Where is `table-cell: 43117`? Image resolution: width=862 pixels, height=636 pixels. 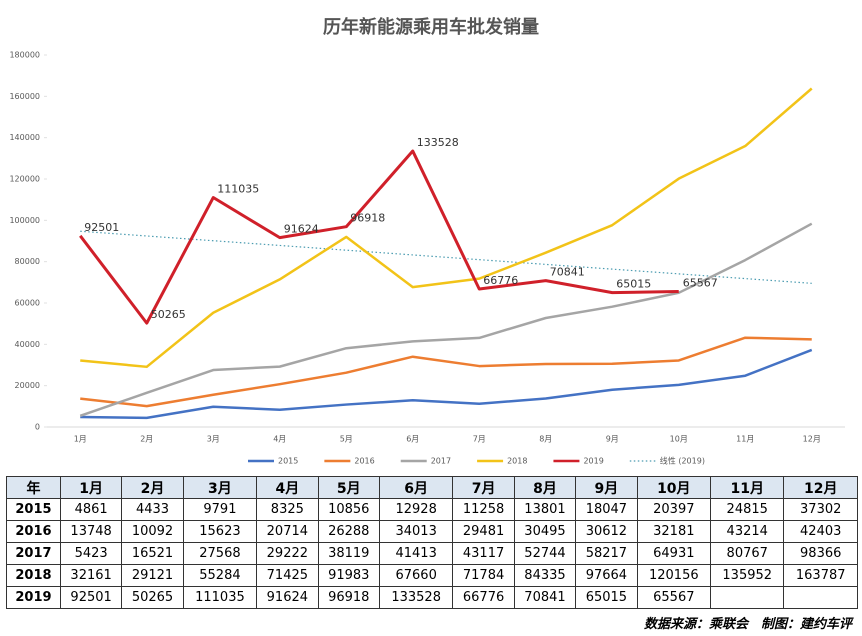 table-cell: 43117 is located at coordinates (483, 553).